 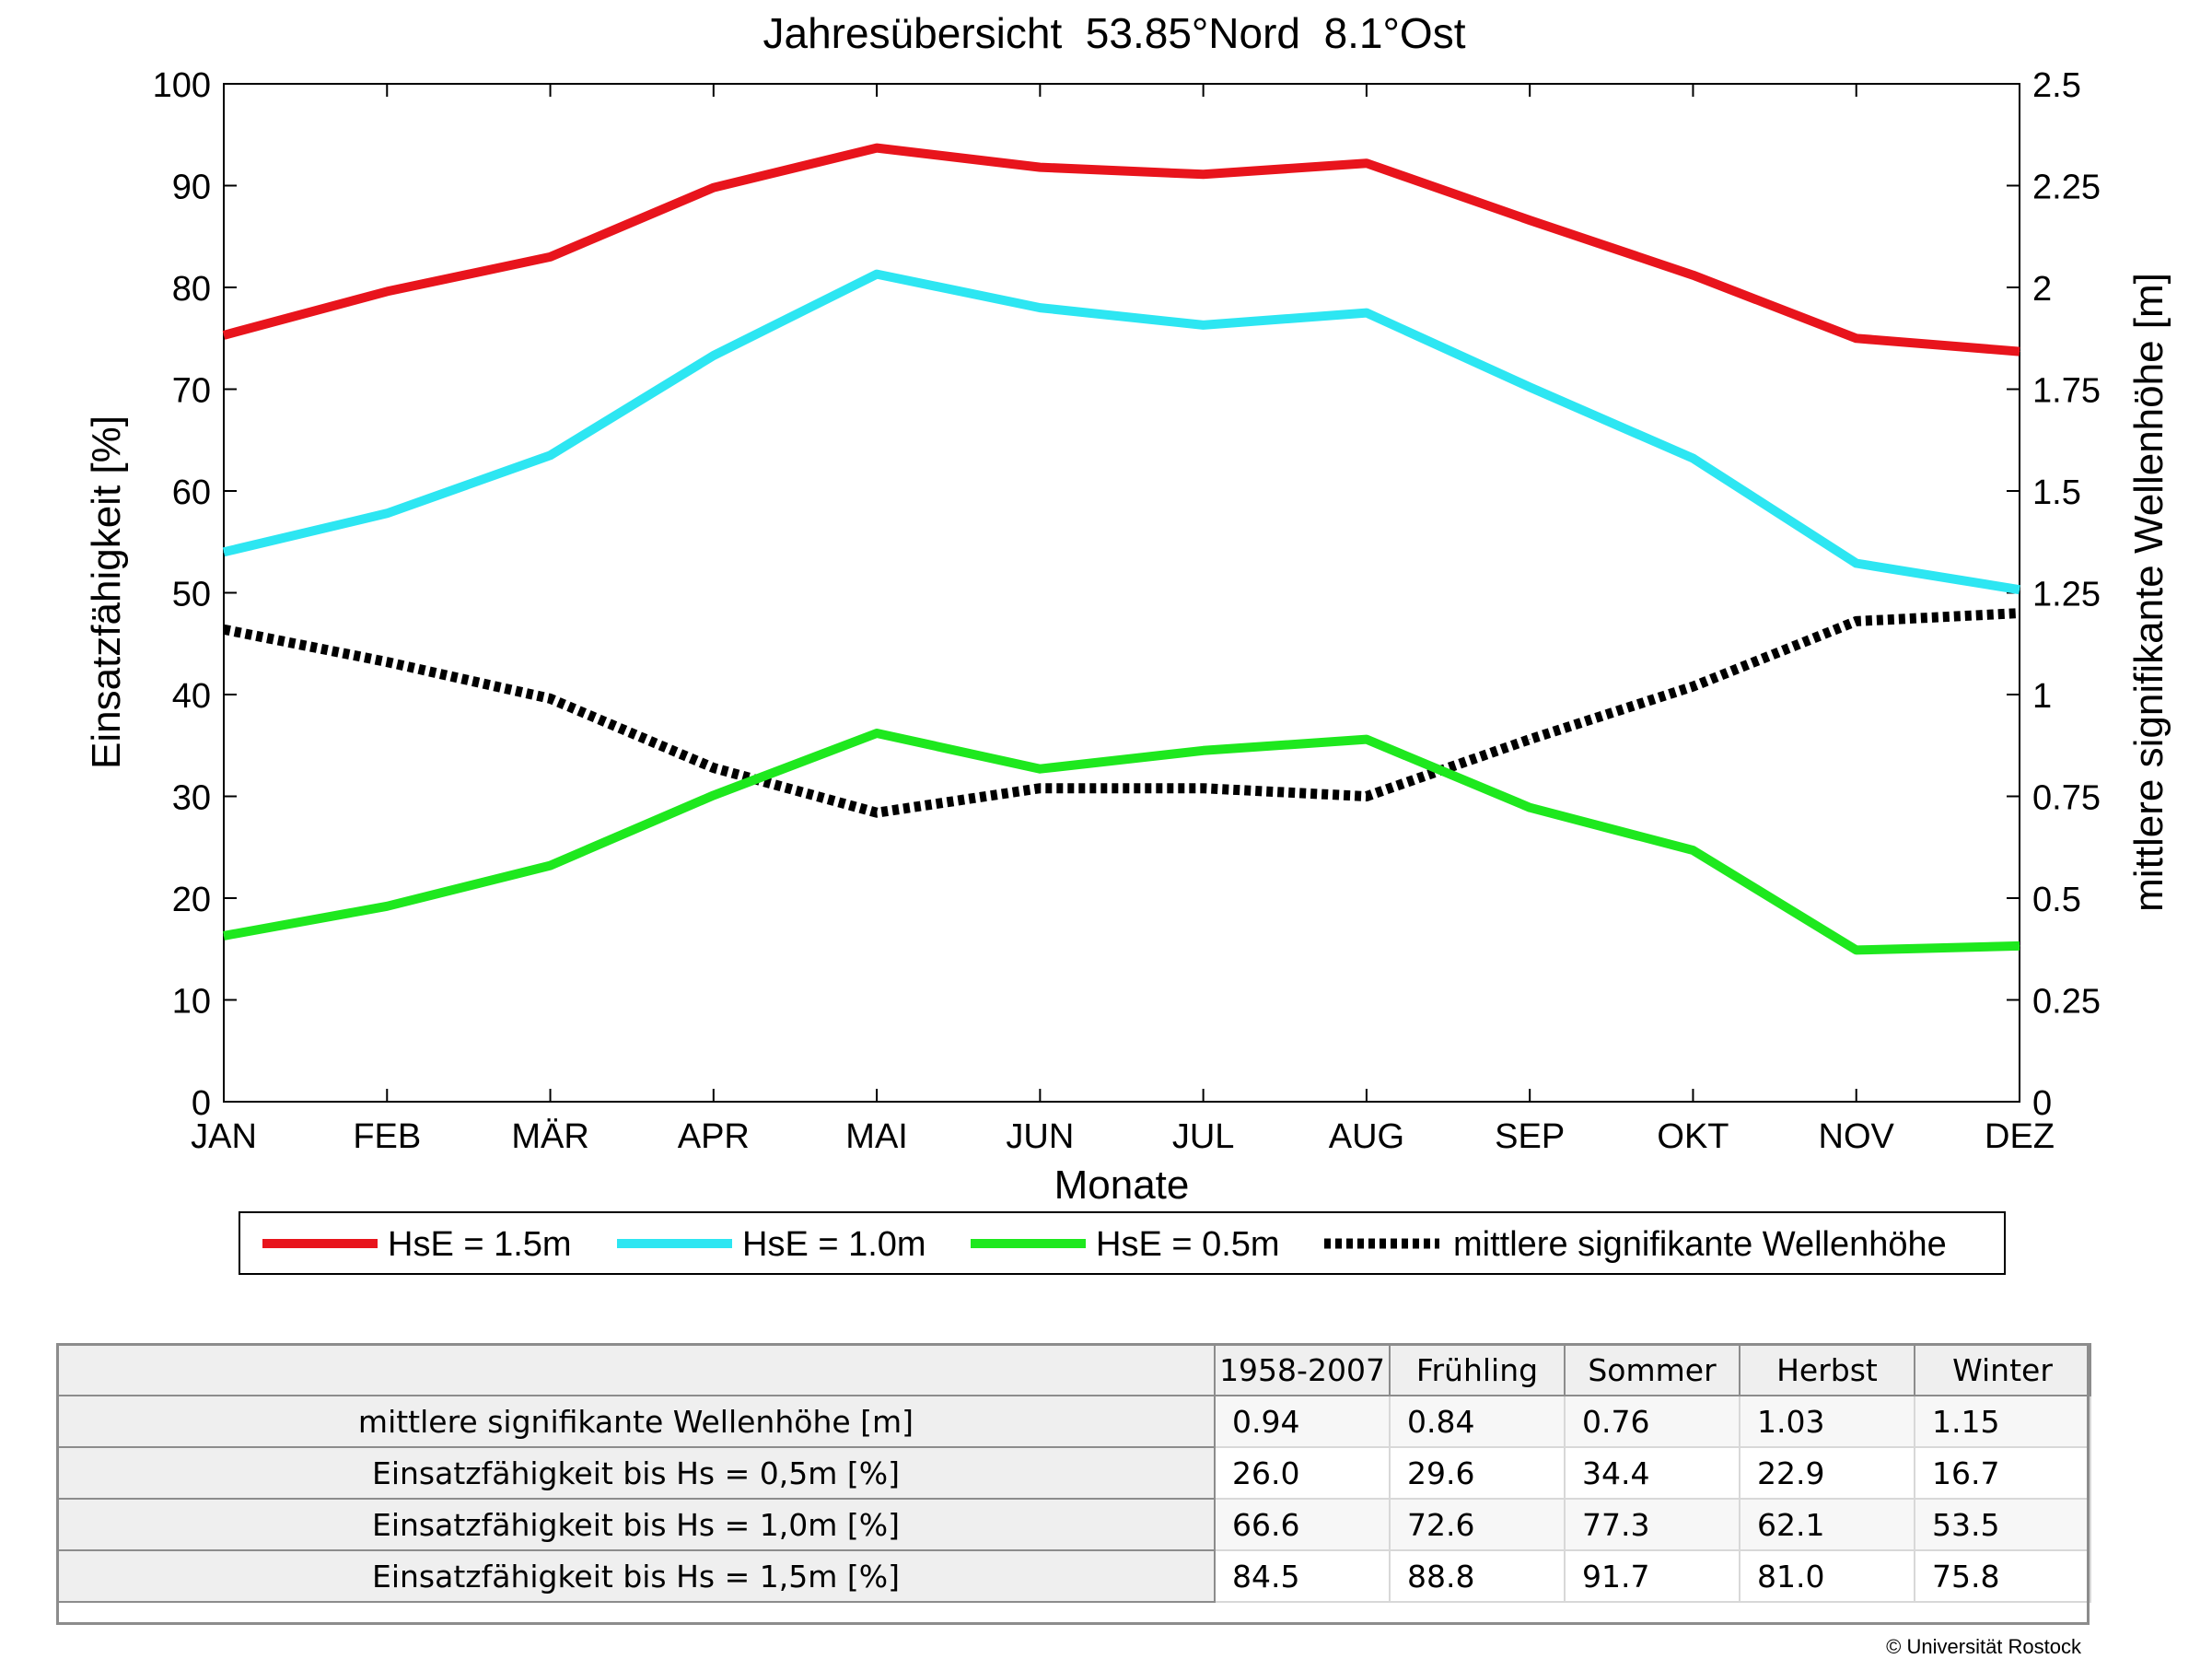 What do you see at coordinates (1827, 1473) in the screenshot?
I see `table-cell: 22.9` at bounding box center [1827, 1473].